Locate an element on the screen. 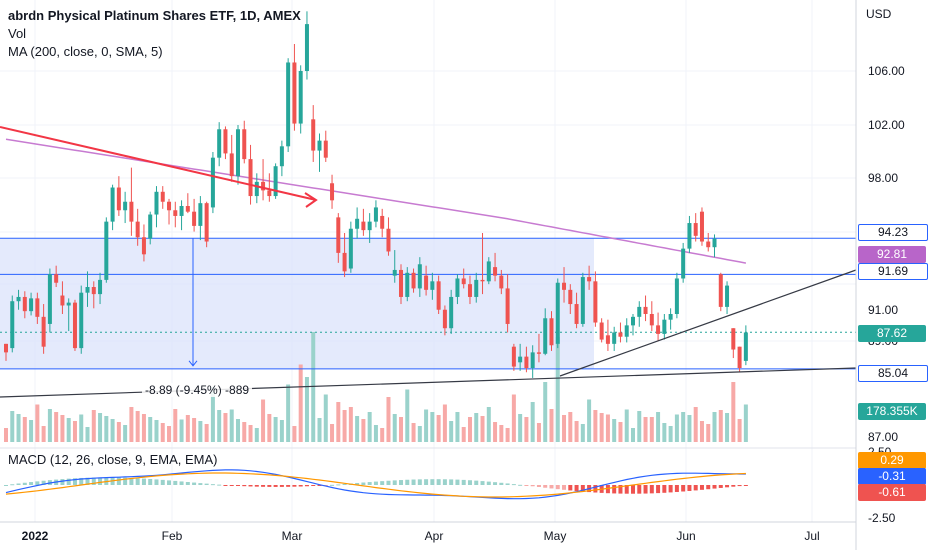 This screenshot has height=555, width=932. price-tick: 102.00 is located at coordinates (886, 125).